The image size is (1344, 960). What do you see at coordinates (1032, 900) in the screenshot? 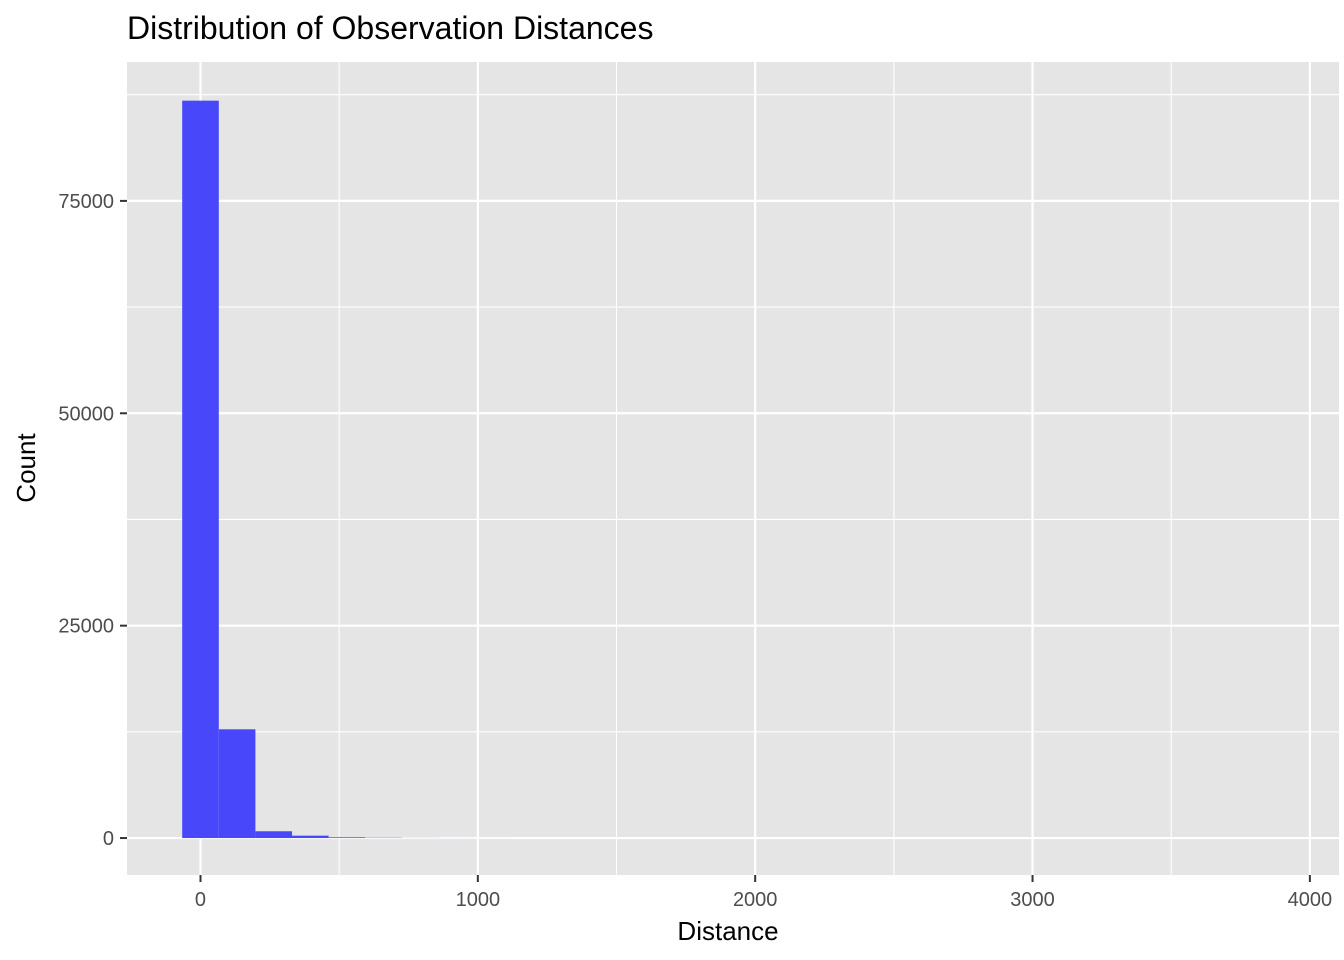
I see `x-tick-label: 3000` at bounding box center [1032, 900].